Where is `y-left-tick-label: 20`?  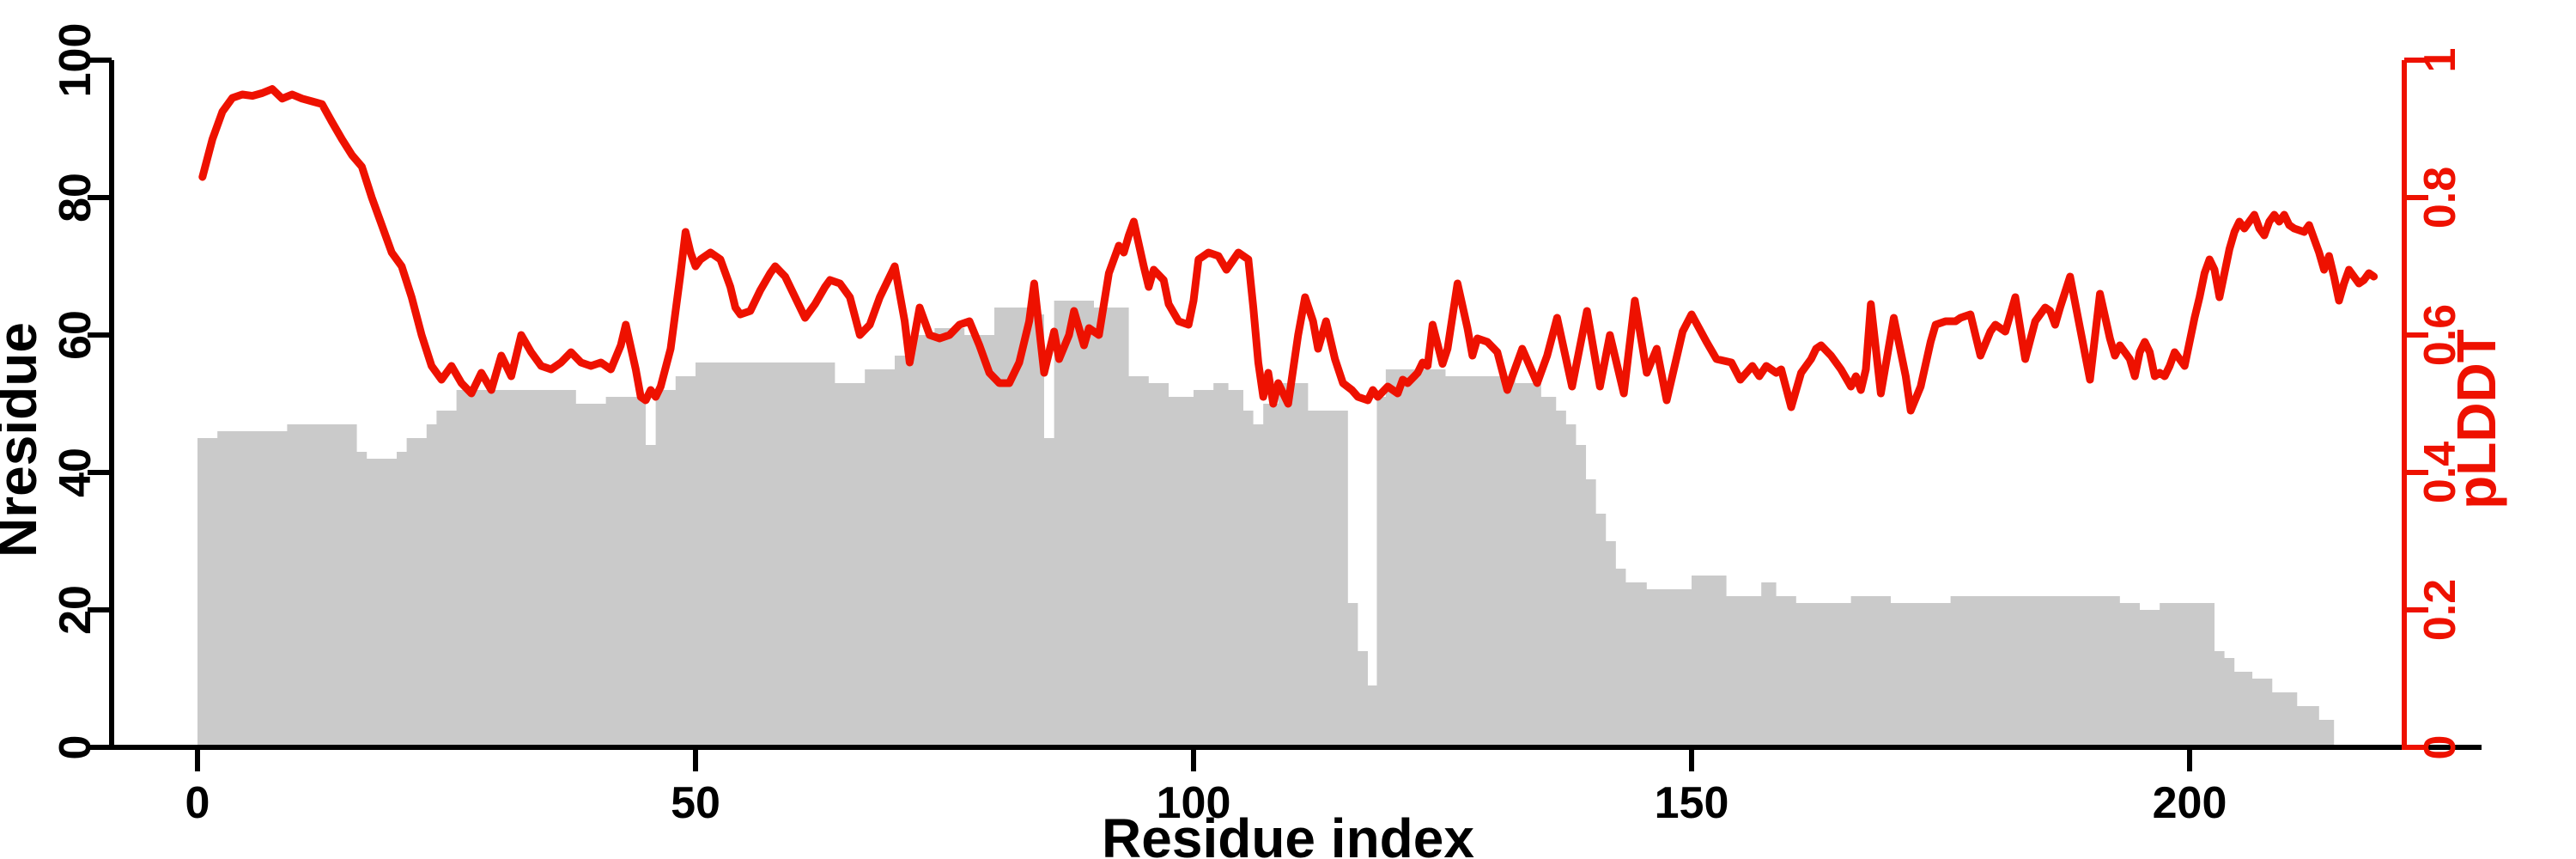 y-left-tick-label: 20 is located at coordinates (75, 610).